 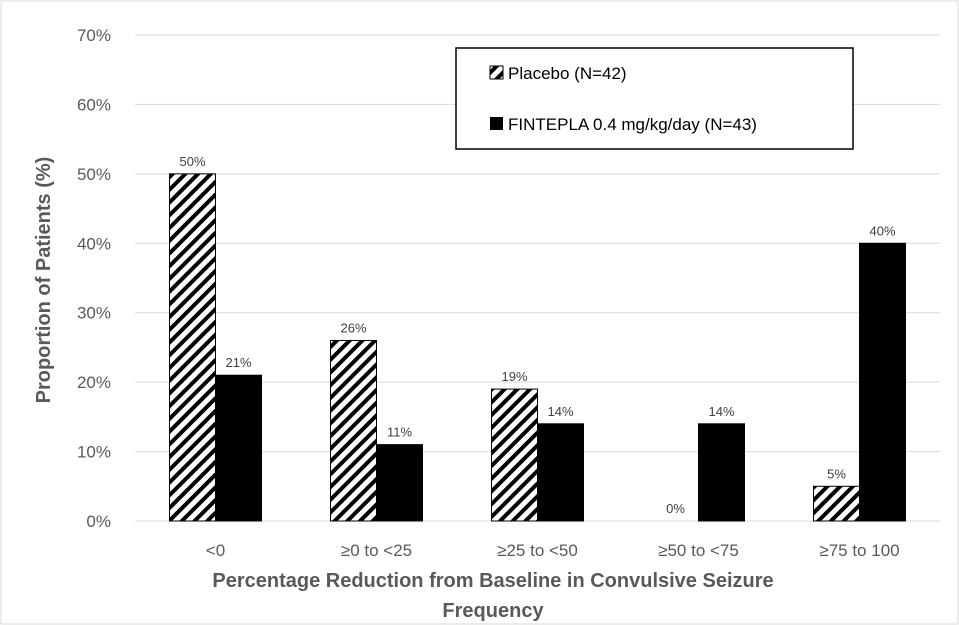 What do you see at coordinates (859, 550) in the screenshot?
I see `x-category-label: ≥75 to 100` at bounding box center [859, 550].